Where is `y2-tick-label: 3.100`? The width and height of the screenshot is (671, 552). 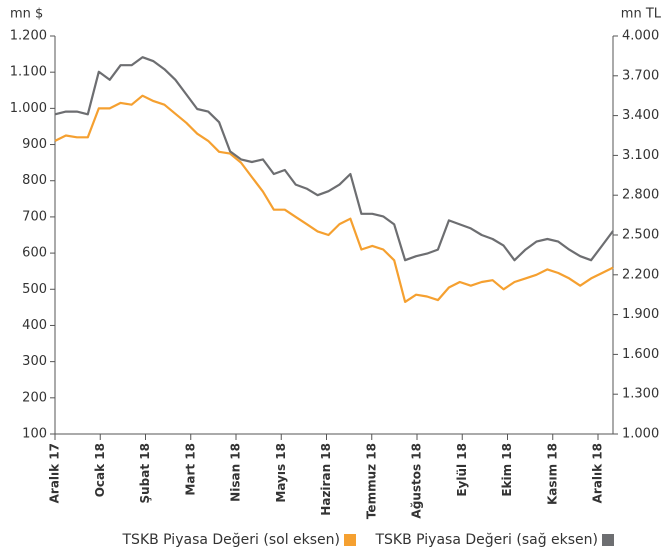
y2-tick-label: 3.100 is located at coordinates (640, 155).